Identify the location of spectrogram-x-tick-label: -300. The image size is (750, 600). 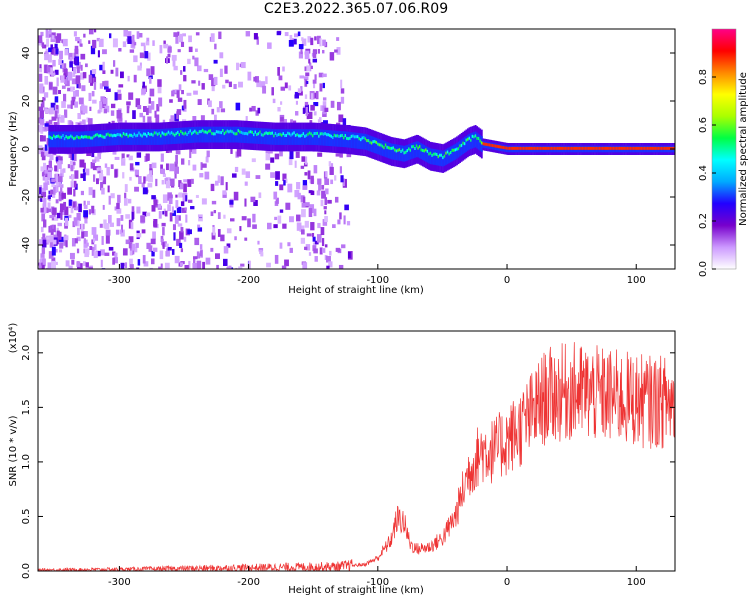
(119, 280).